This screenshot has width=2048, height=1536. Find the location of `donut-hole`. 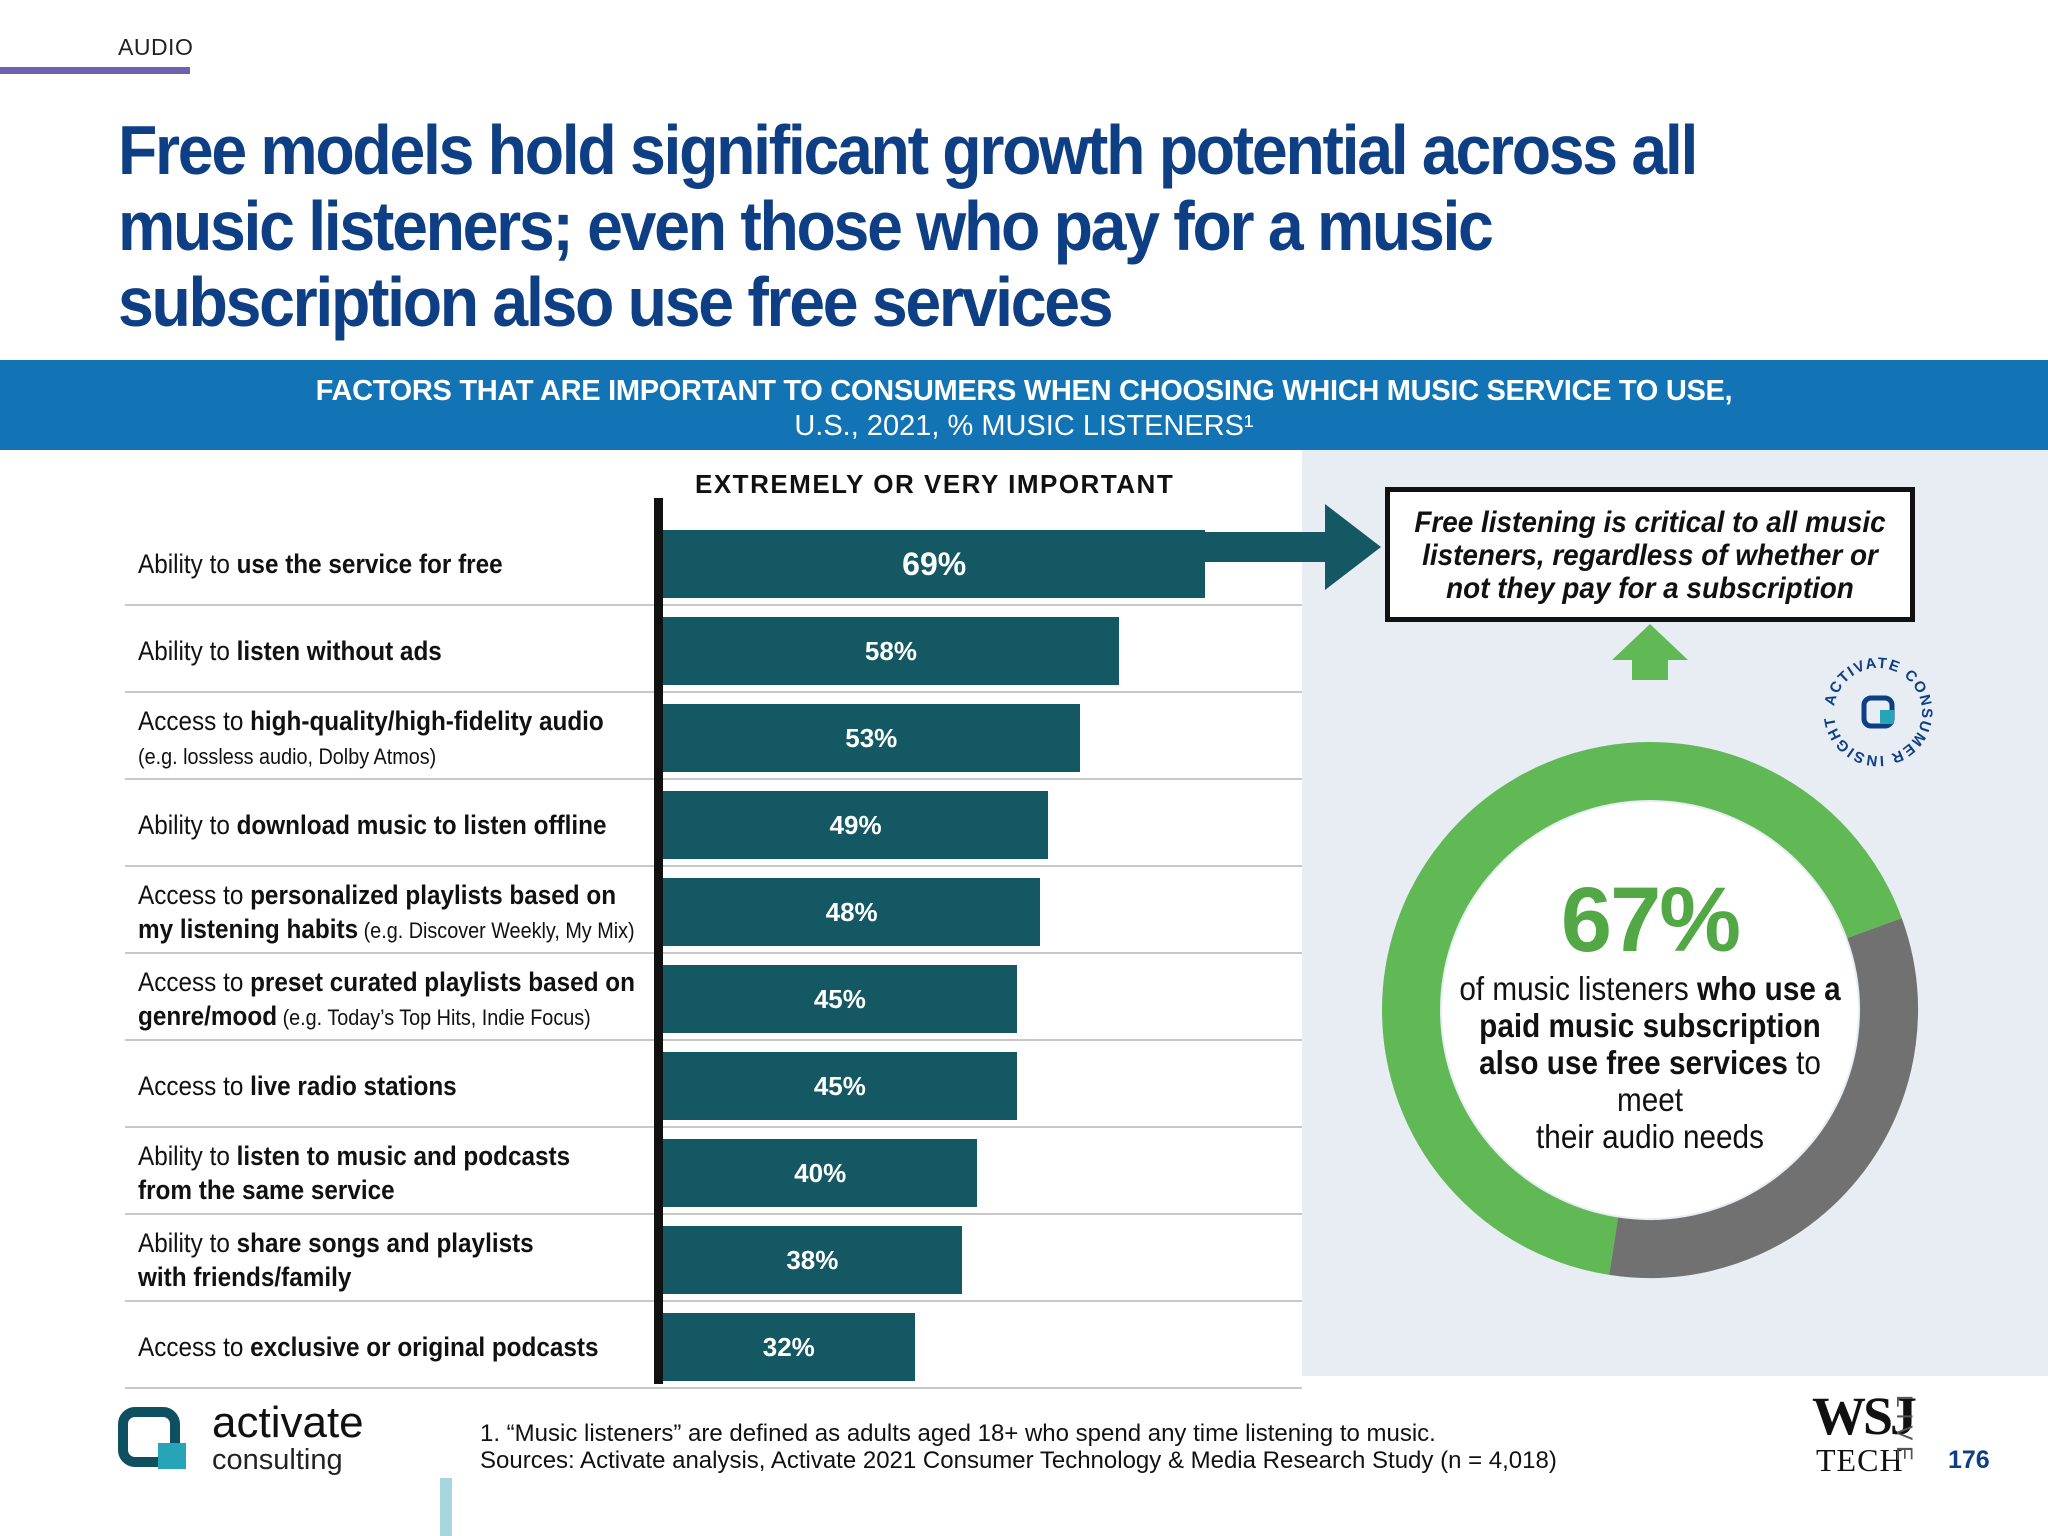

donut-hole is located at coordinates (1650, 1010).